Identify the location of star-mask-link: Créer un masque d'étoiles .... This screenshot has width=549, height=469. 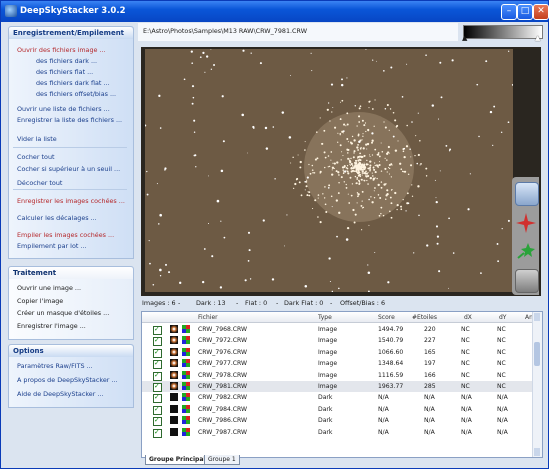
(63, 313).